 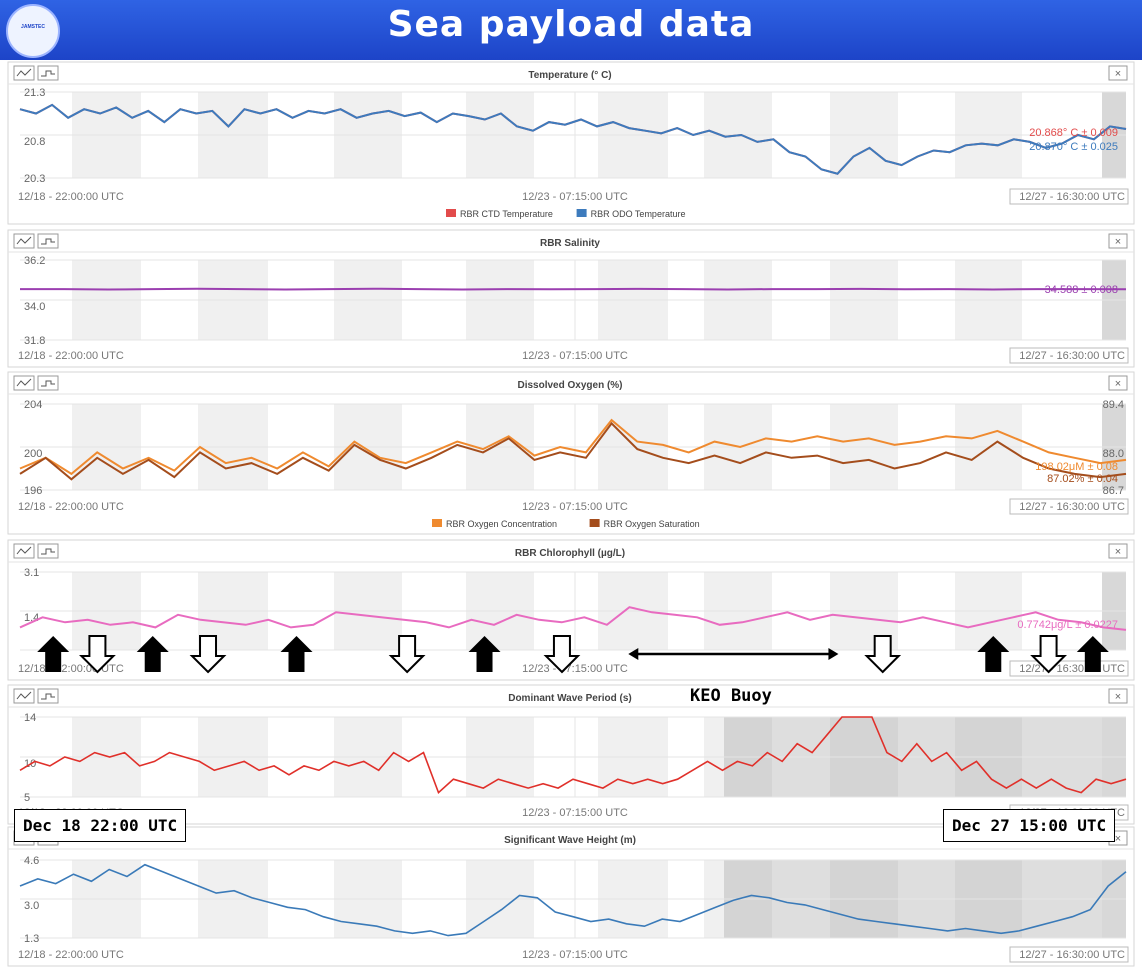 What do you see at coordinates (1113, 454) in the screenshot?
I see `right-tick-label: 88.0` at bounding box center [1113, 454].